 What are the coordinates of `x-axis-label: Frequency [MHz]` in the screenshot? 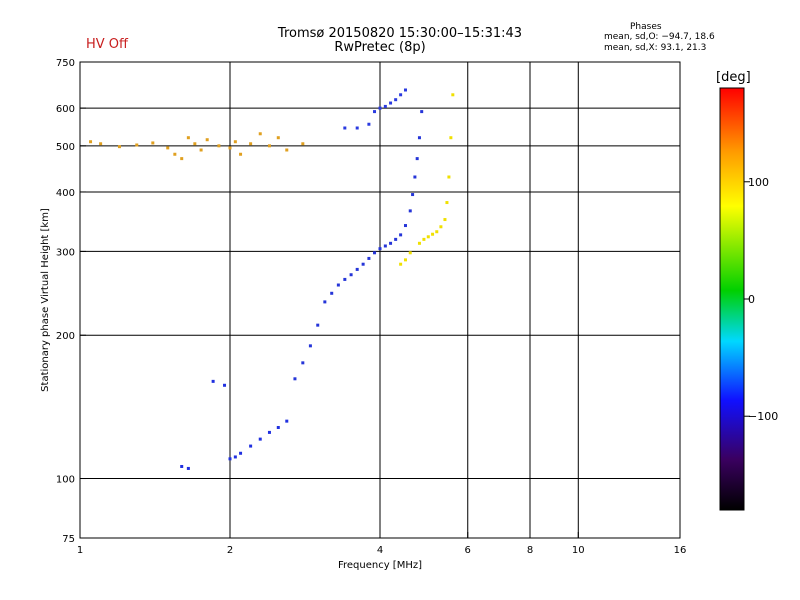 It's located at (380, 565).